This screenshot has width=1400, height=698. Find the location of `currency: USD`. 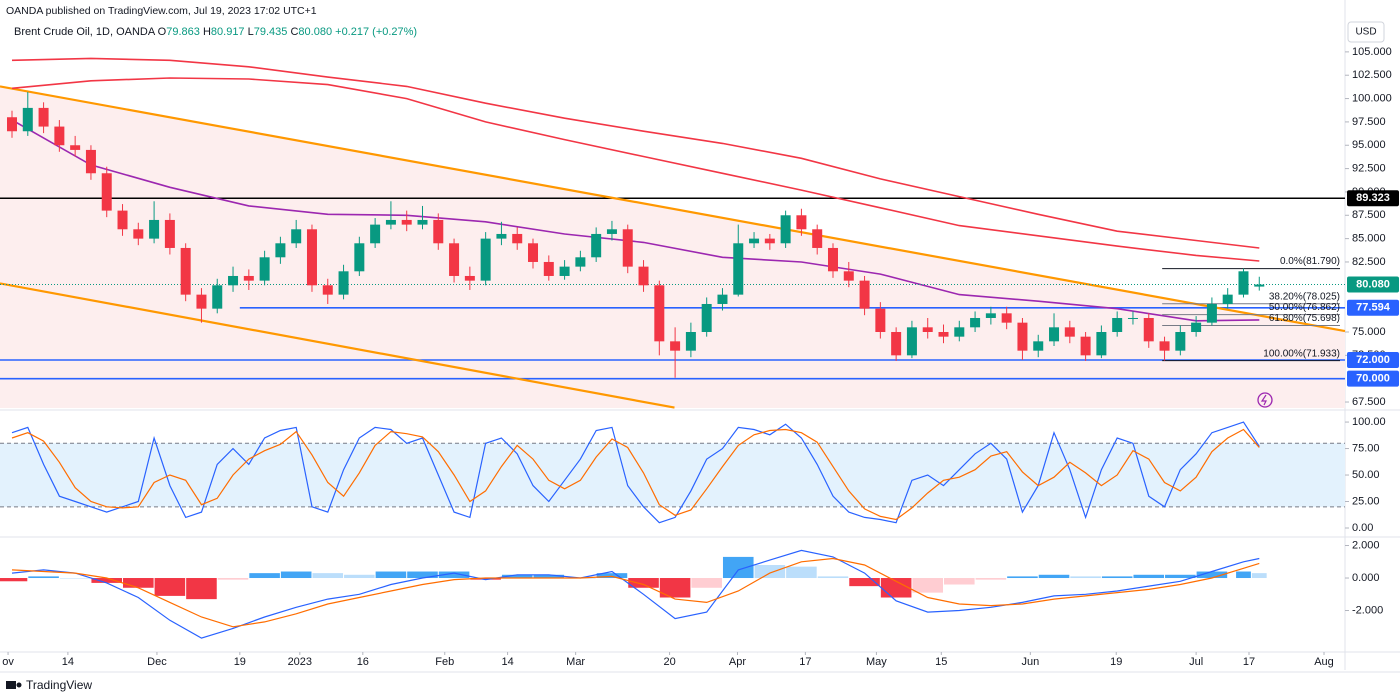

currency: USD is located at coordinates (1365, 32).